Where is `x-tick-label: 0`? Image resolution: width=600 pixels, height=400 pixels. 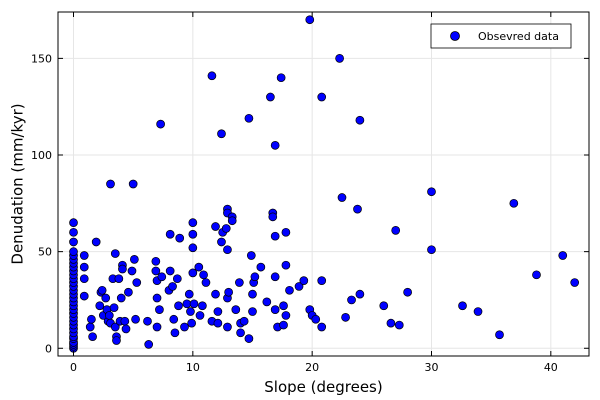 x-tick-label: 0 is located at coordinates (73, 367).